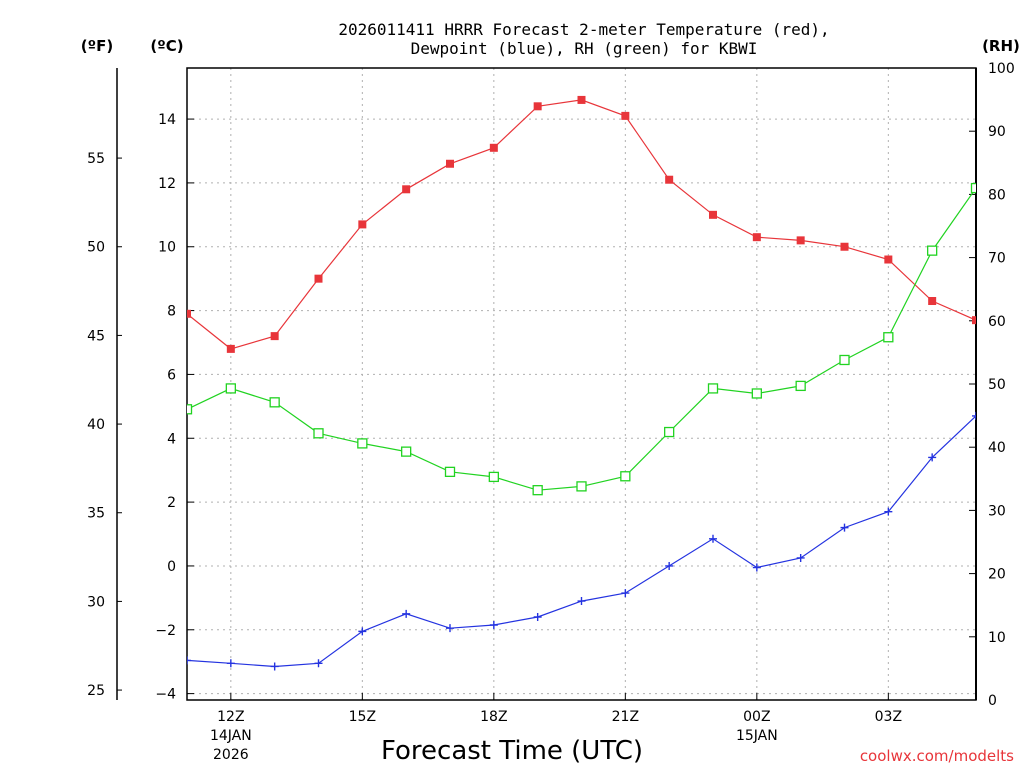 This screenshot has width=1024, height=768. What do you see at coordinates (171, 503) in the screenshot?
I see `celsius-tick-label: 2` at bounding box center [171, 503].